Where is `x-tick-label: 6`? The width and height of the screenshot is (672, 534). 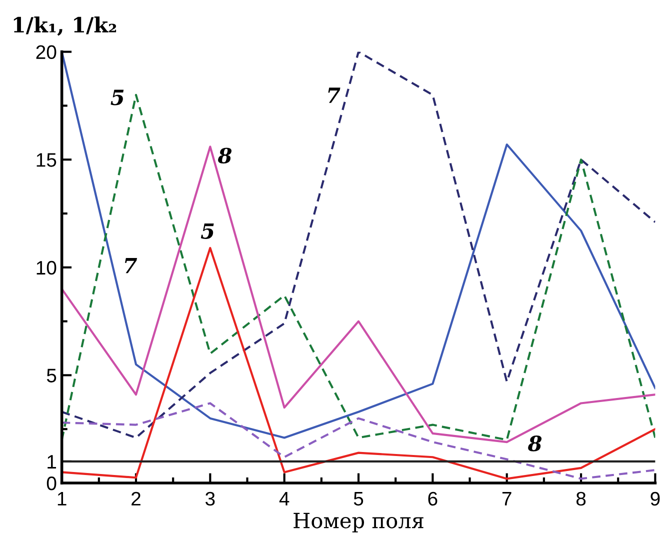 x-tick-label: 6 is located at coordinates (433, 499).